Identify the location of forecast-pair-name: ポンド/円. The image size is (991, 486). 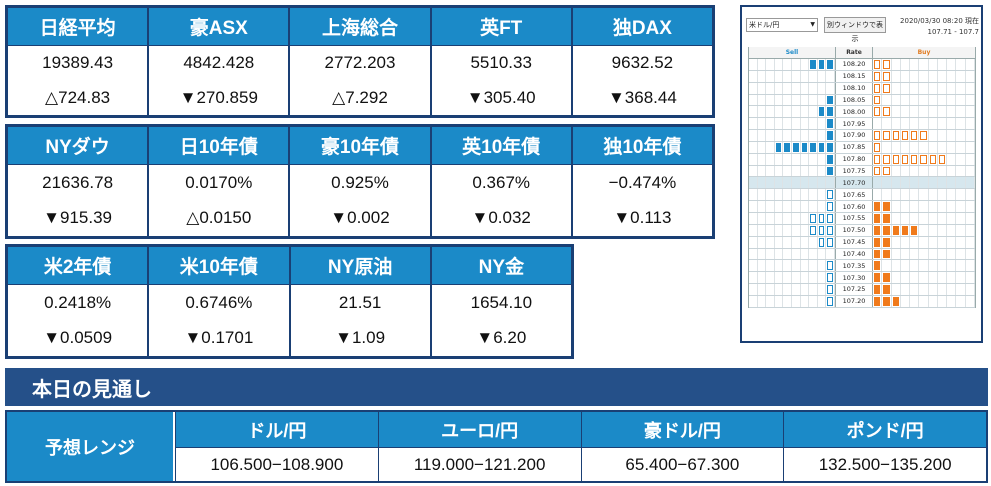
(885, 430).